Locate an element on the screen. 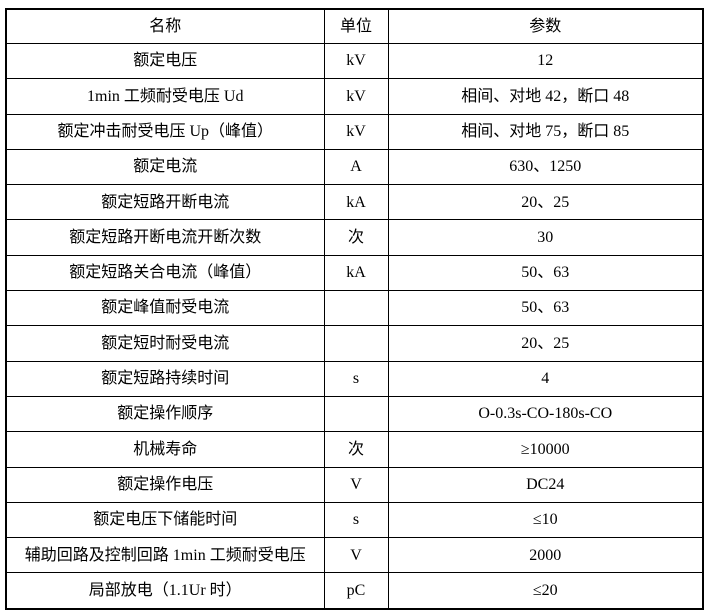  spec-value-cell: ≤20 is located at coordinates (545, 591).